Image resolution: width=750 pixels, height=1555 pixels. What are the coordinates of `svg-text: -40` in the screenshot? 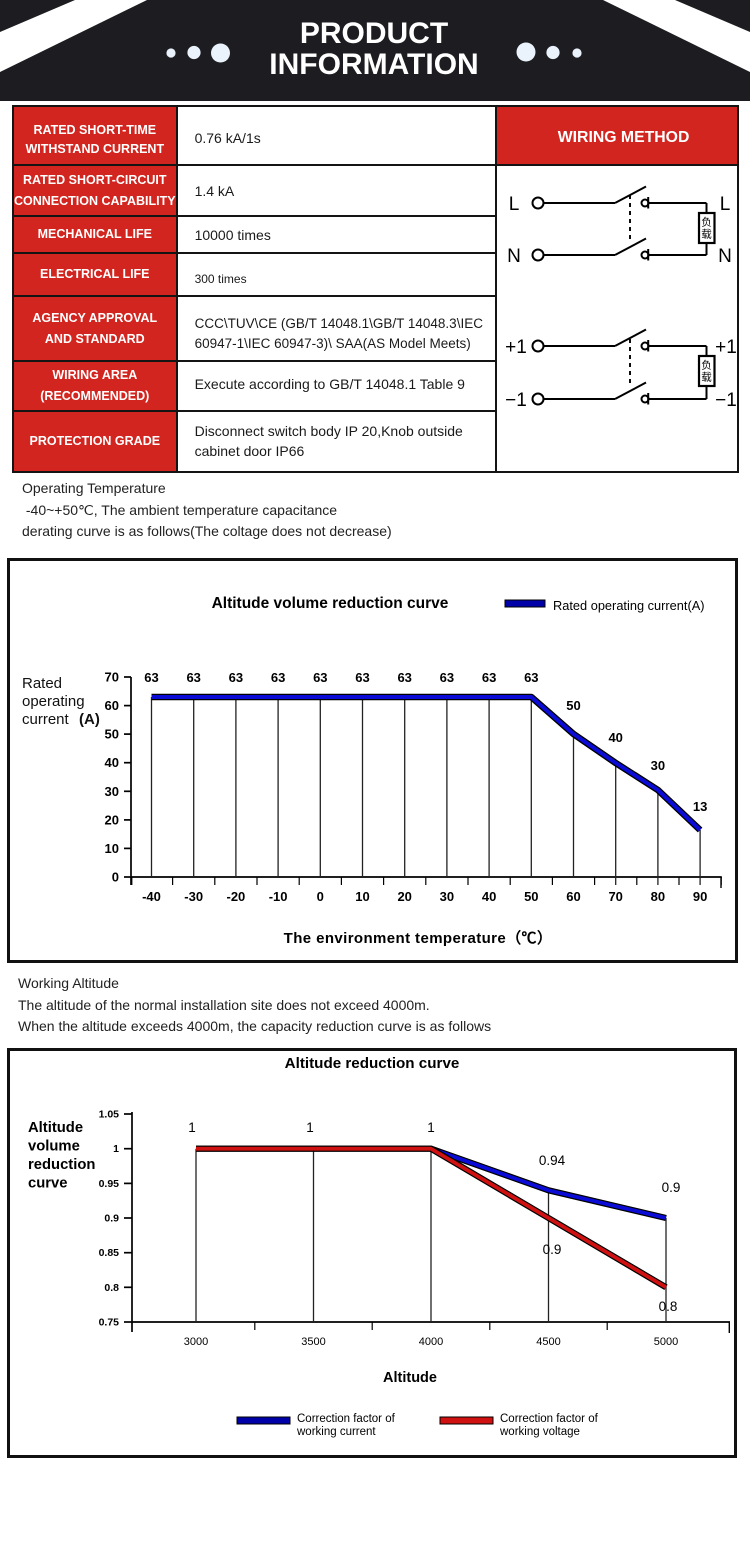 It's located at (151, 896).